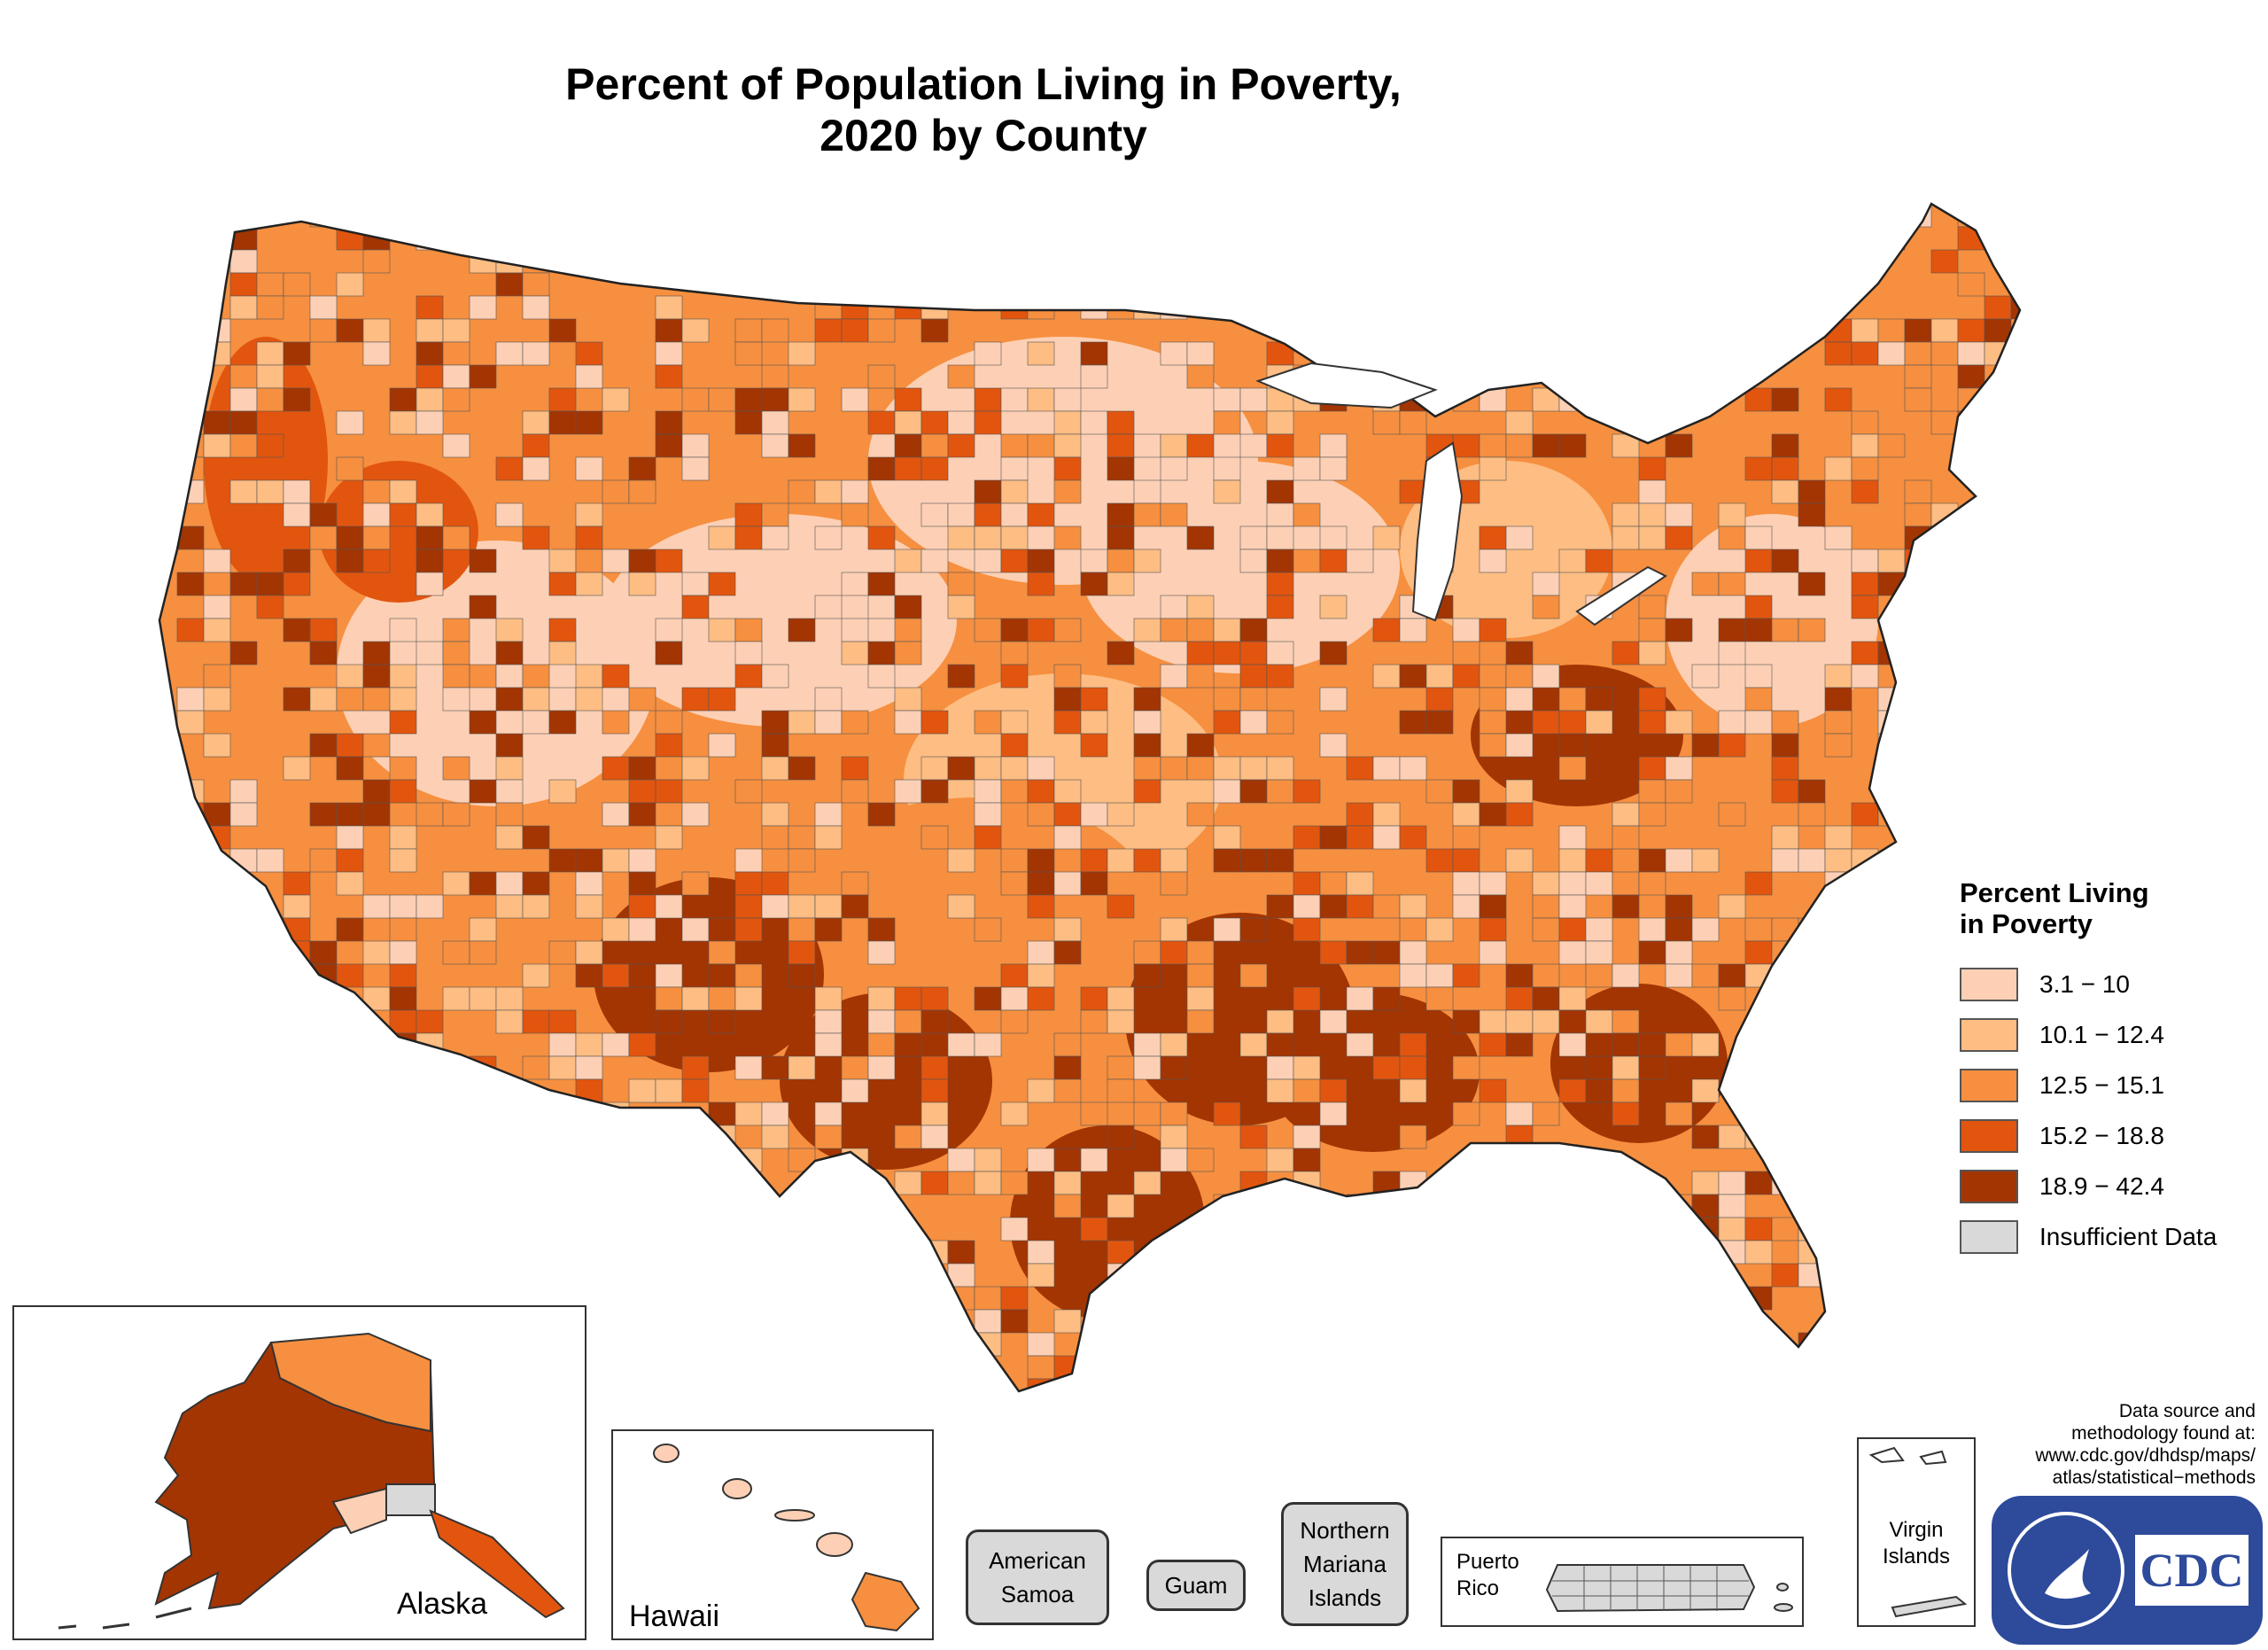 This screenshot has width=2268, height=1650. I want to click on legend-item: 15.2 − 18.8, so click(2106, 1135).